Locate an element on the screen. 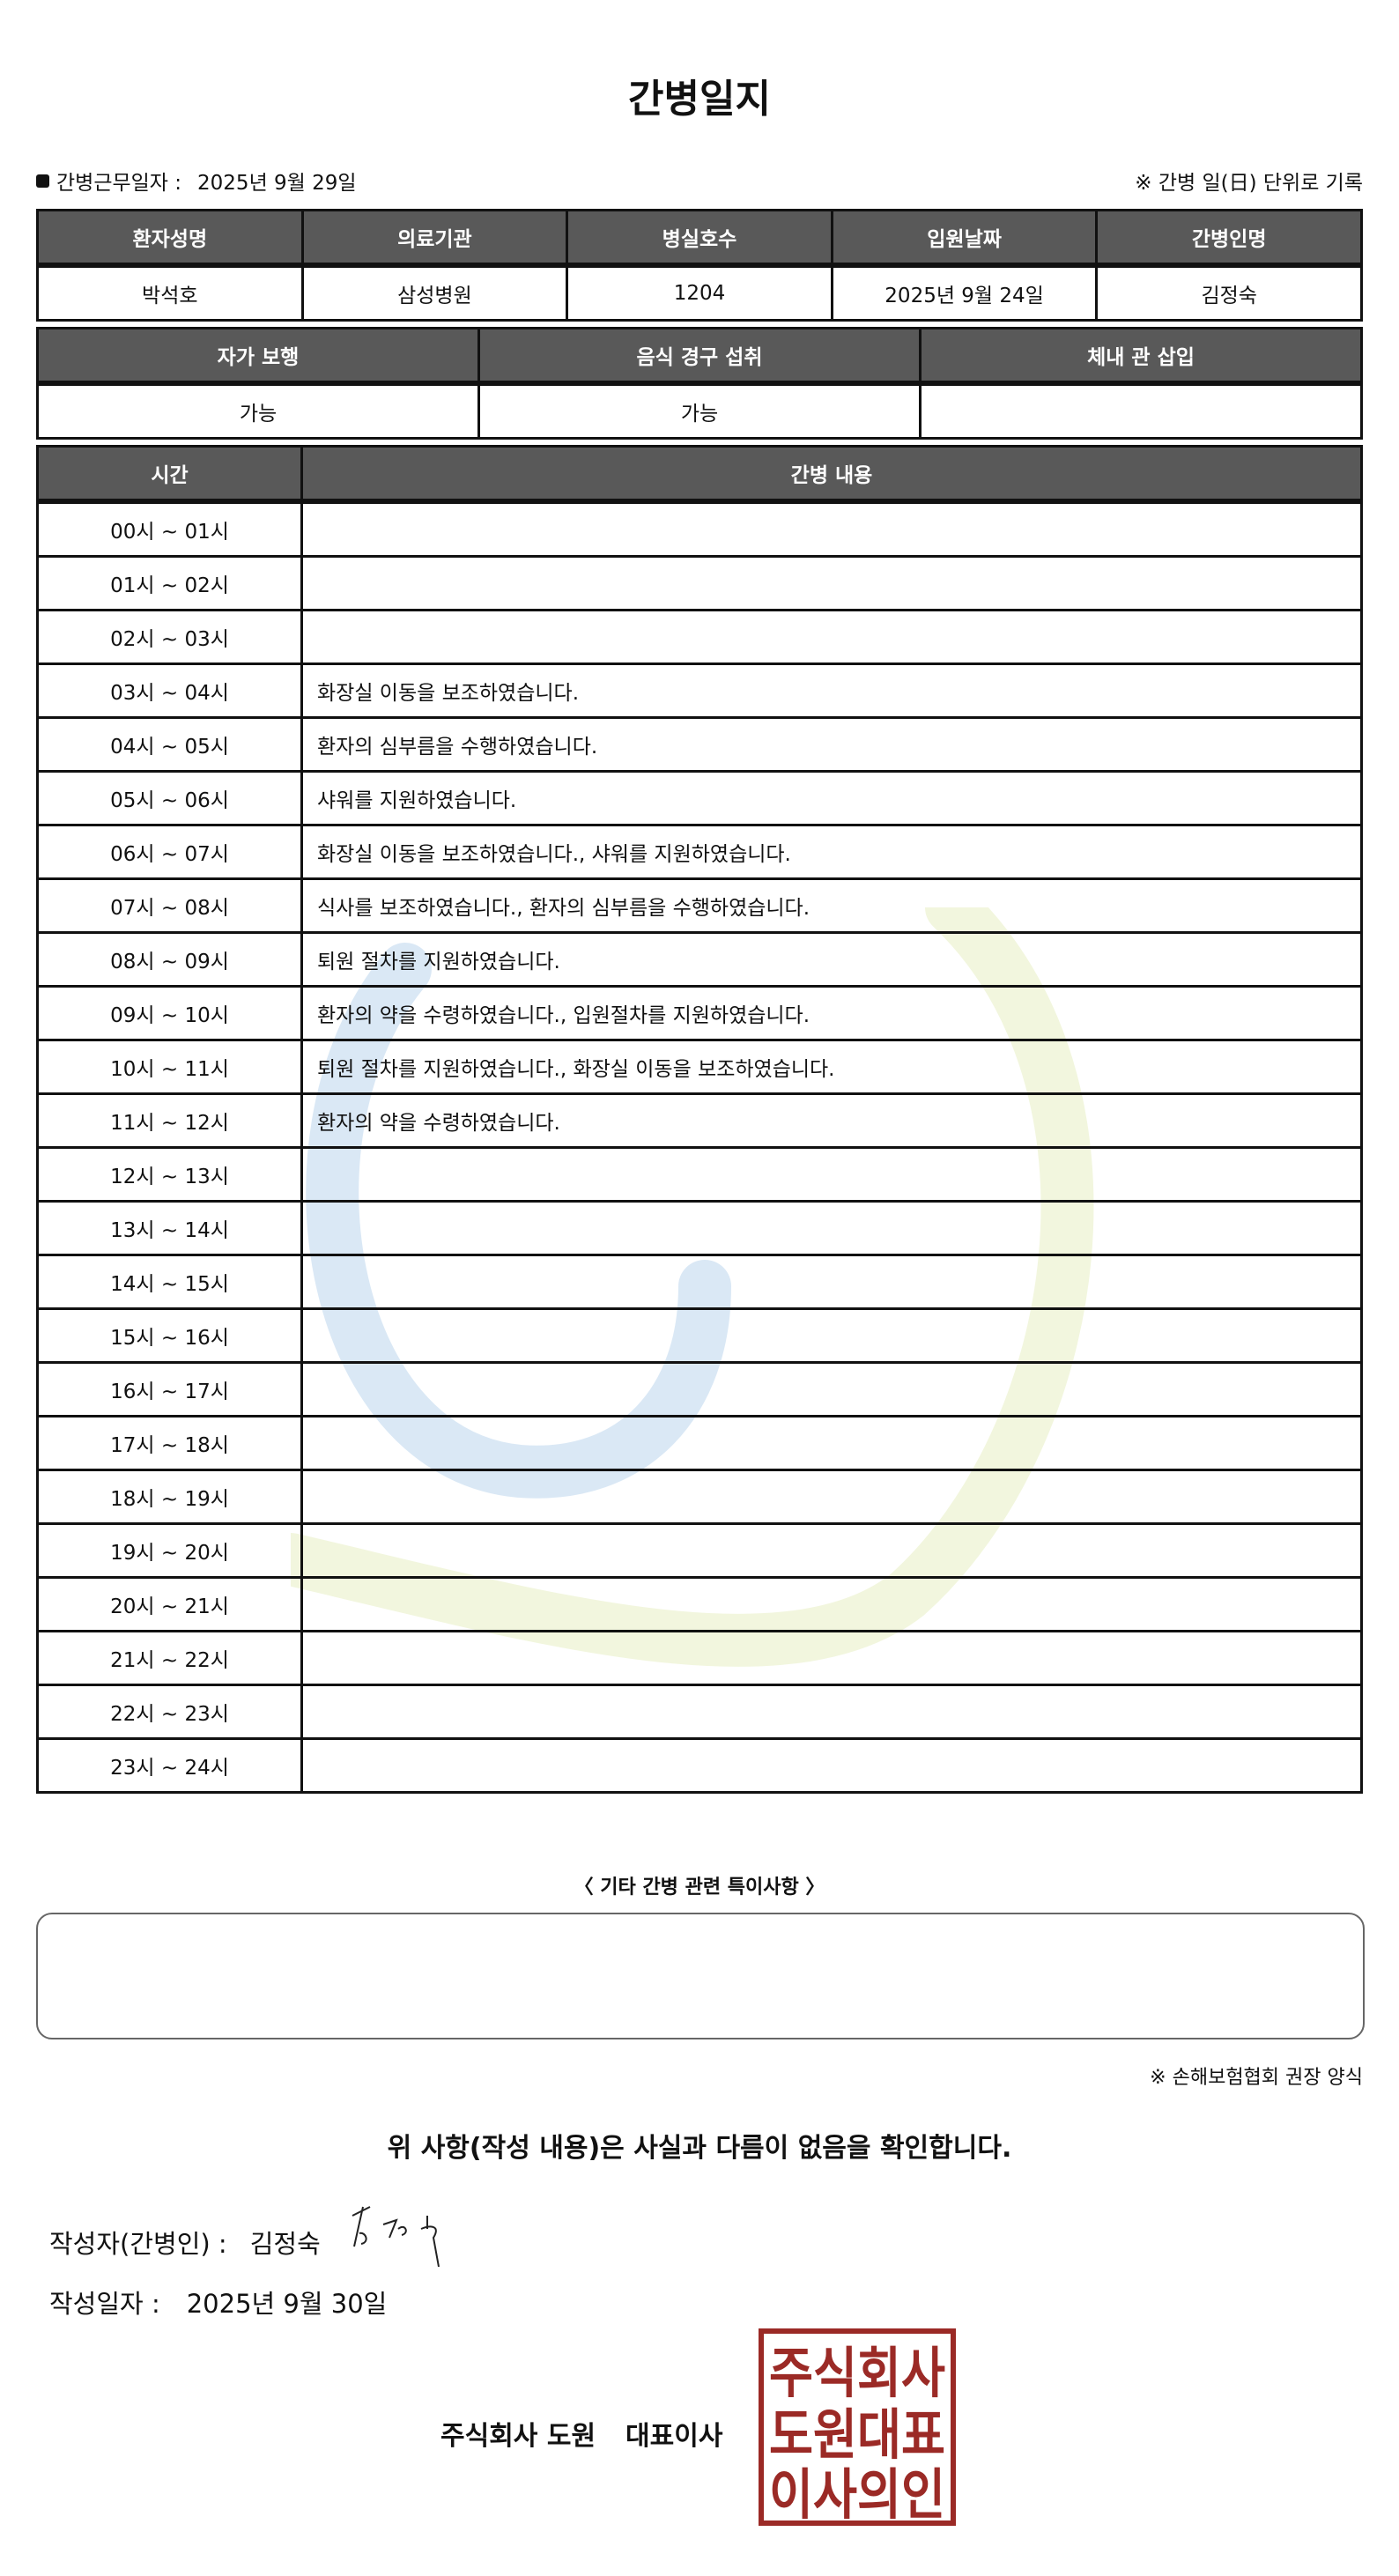 The height and width of the screenshot is (2576, 1399). time-cell: 01시 ~ 02시 is located at coordinates (169, 583).